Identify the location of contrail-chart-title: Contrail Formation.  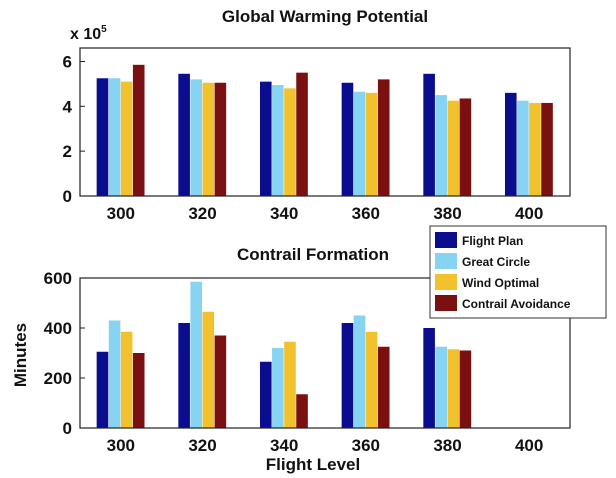
(313, 254).